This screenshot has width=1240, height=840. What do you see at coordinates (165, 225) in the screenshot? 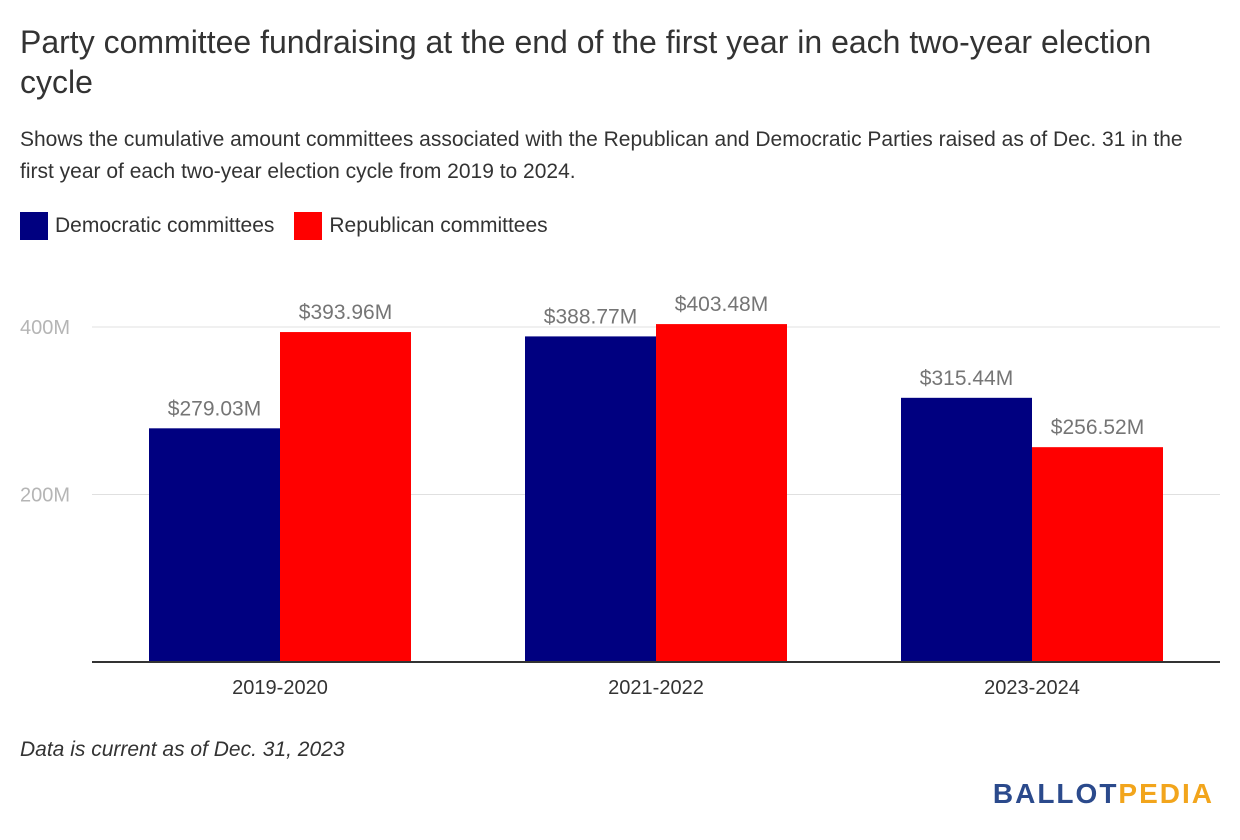
I see `legend-label-democratic: Democratic committees` at bounding box center [165, 225].